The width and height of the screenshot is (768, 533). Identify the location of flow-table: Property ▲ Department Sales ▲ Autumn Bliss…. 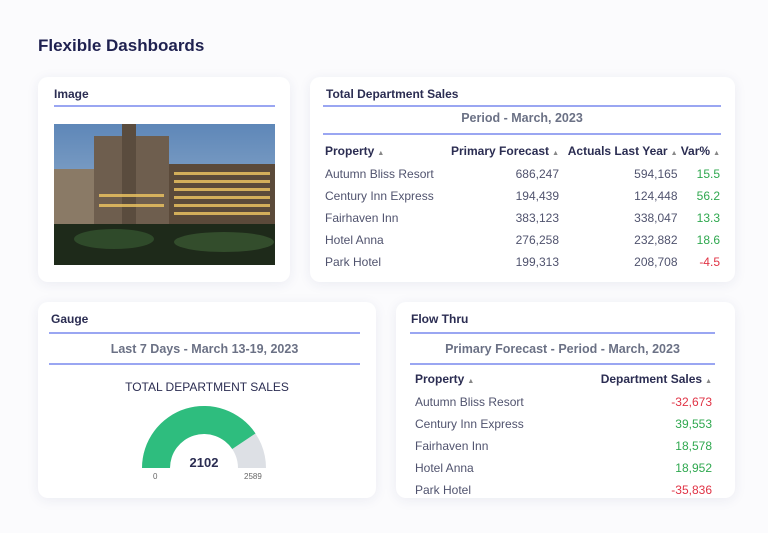
(563, 434).